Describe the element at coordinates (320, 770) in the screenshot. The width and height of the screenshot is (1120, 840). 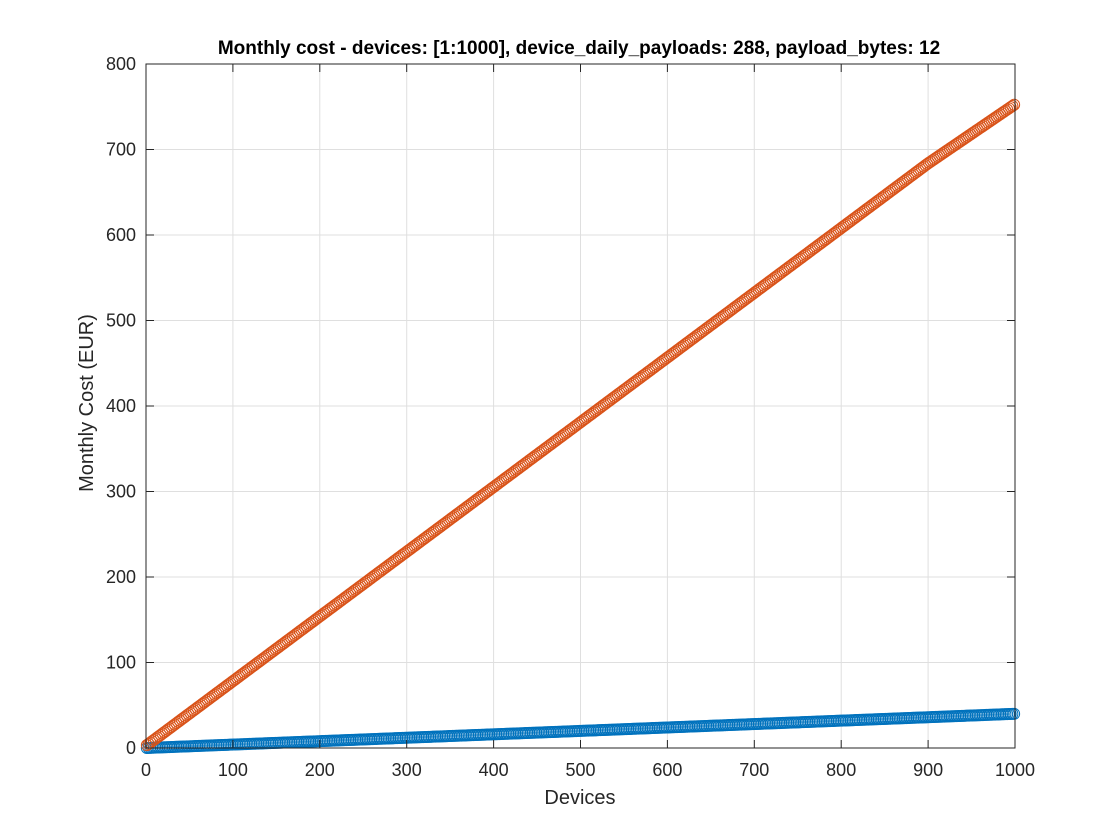
I see `x-tick-label: 200` at that location.